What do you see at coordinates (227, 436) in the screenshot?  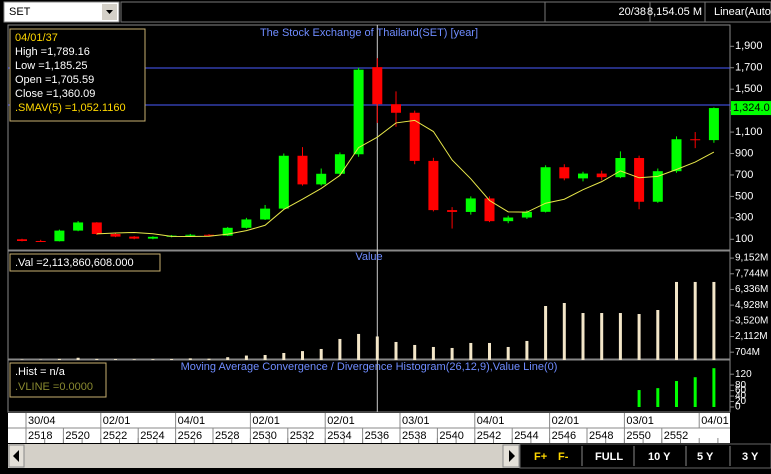 I see `x-tick-label: 2528` at bounding box center [227, 436].